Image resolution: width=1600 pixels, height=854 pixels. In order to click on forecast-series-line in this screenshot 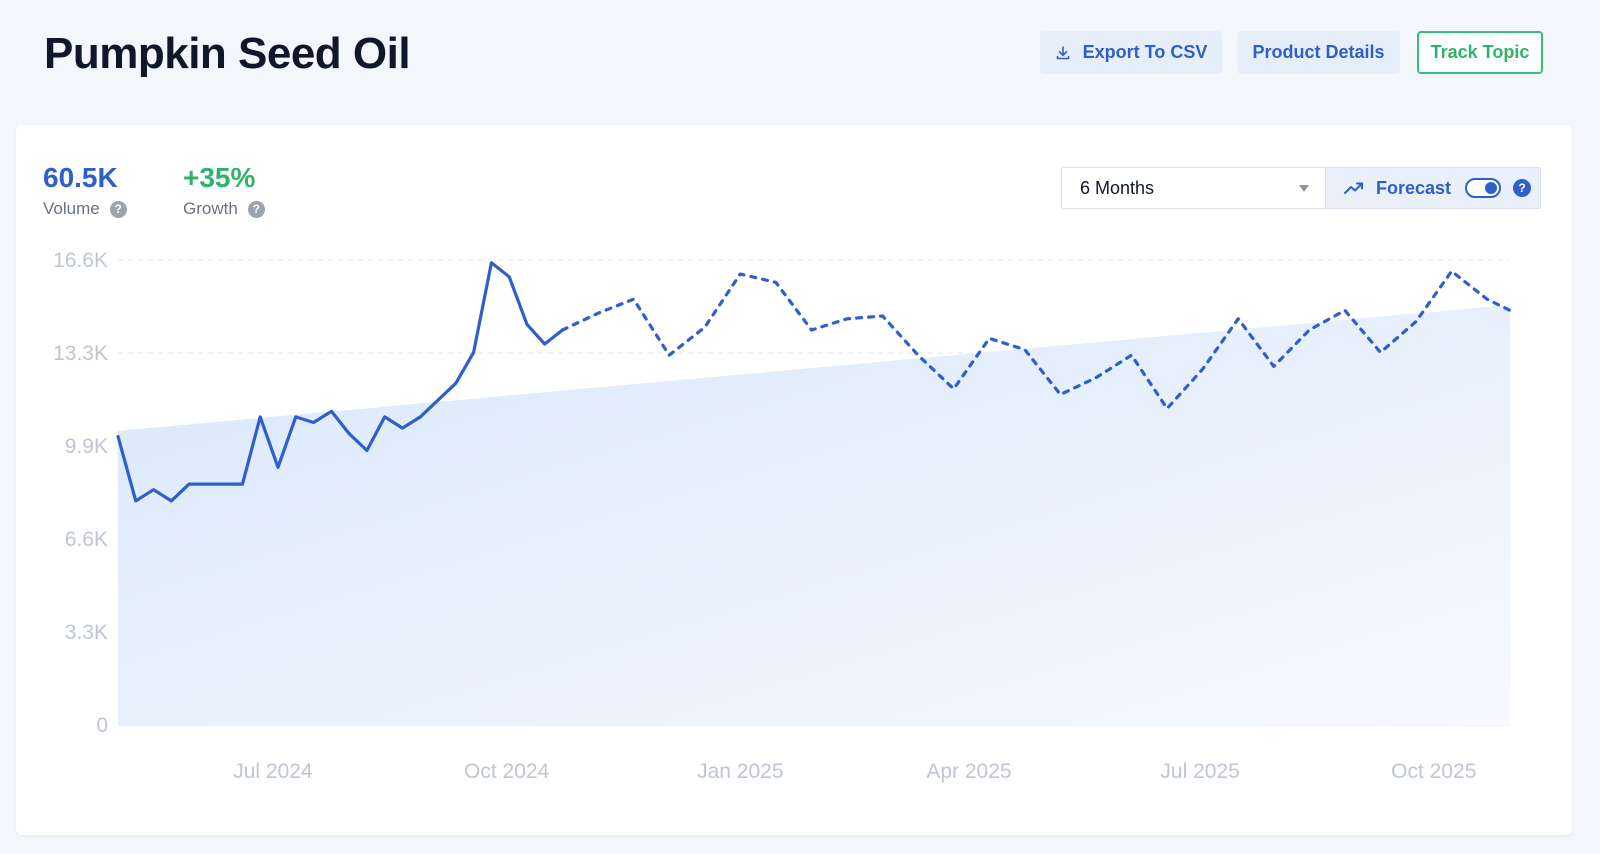, I will do `click(1036, 340)`.